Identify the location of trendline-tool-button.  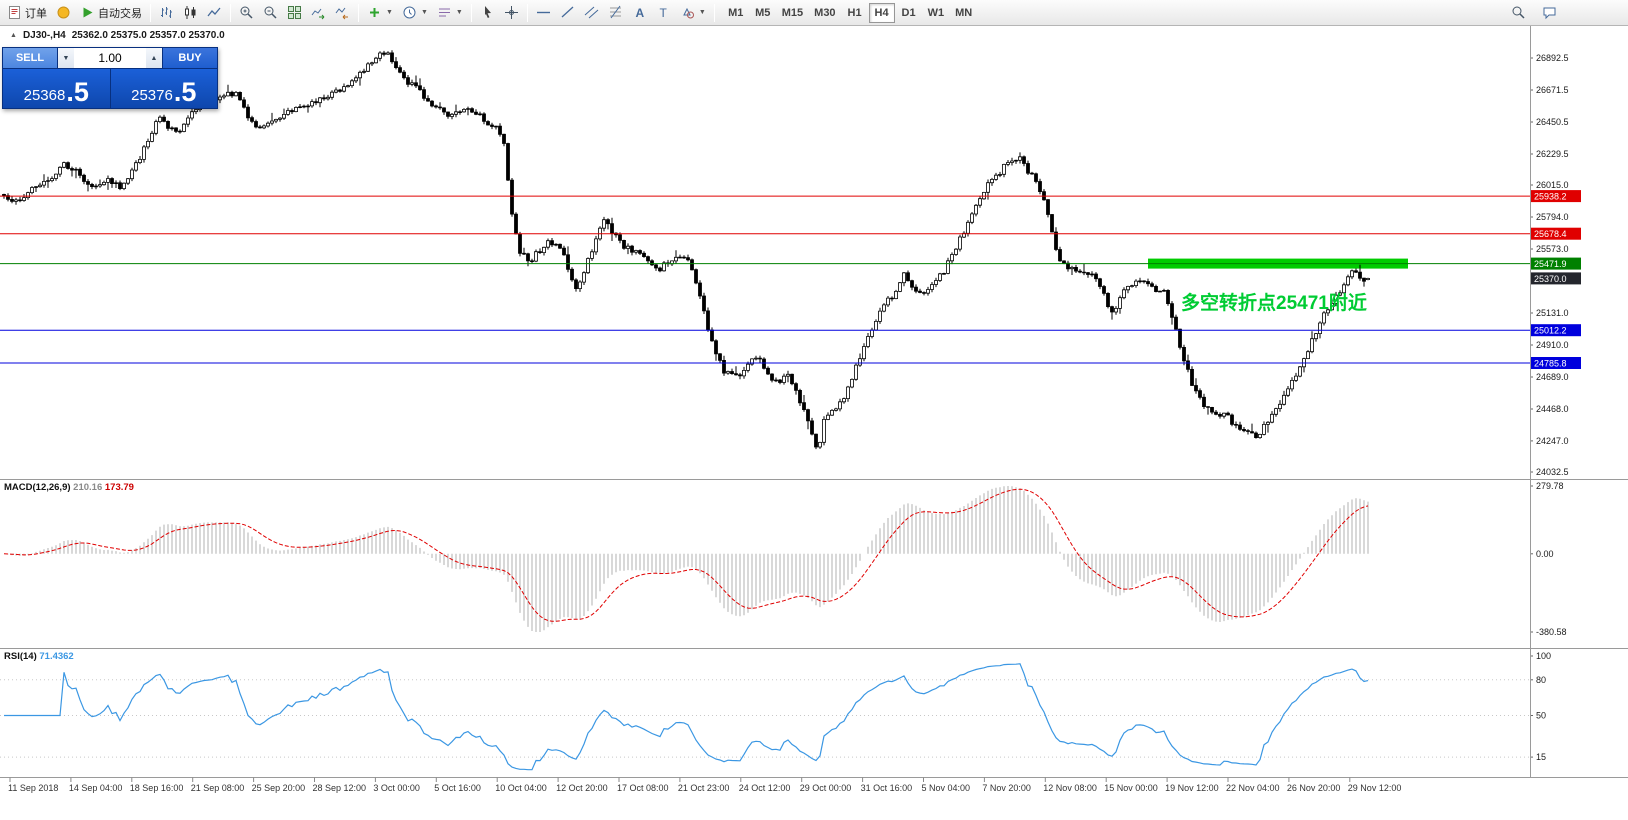
(567, 13).